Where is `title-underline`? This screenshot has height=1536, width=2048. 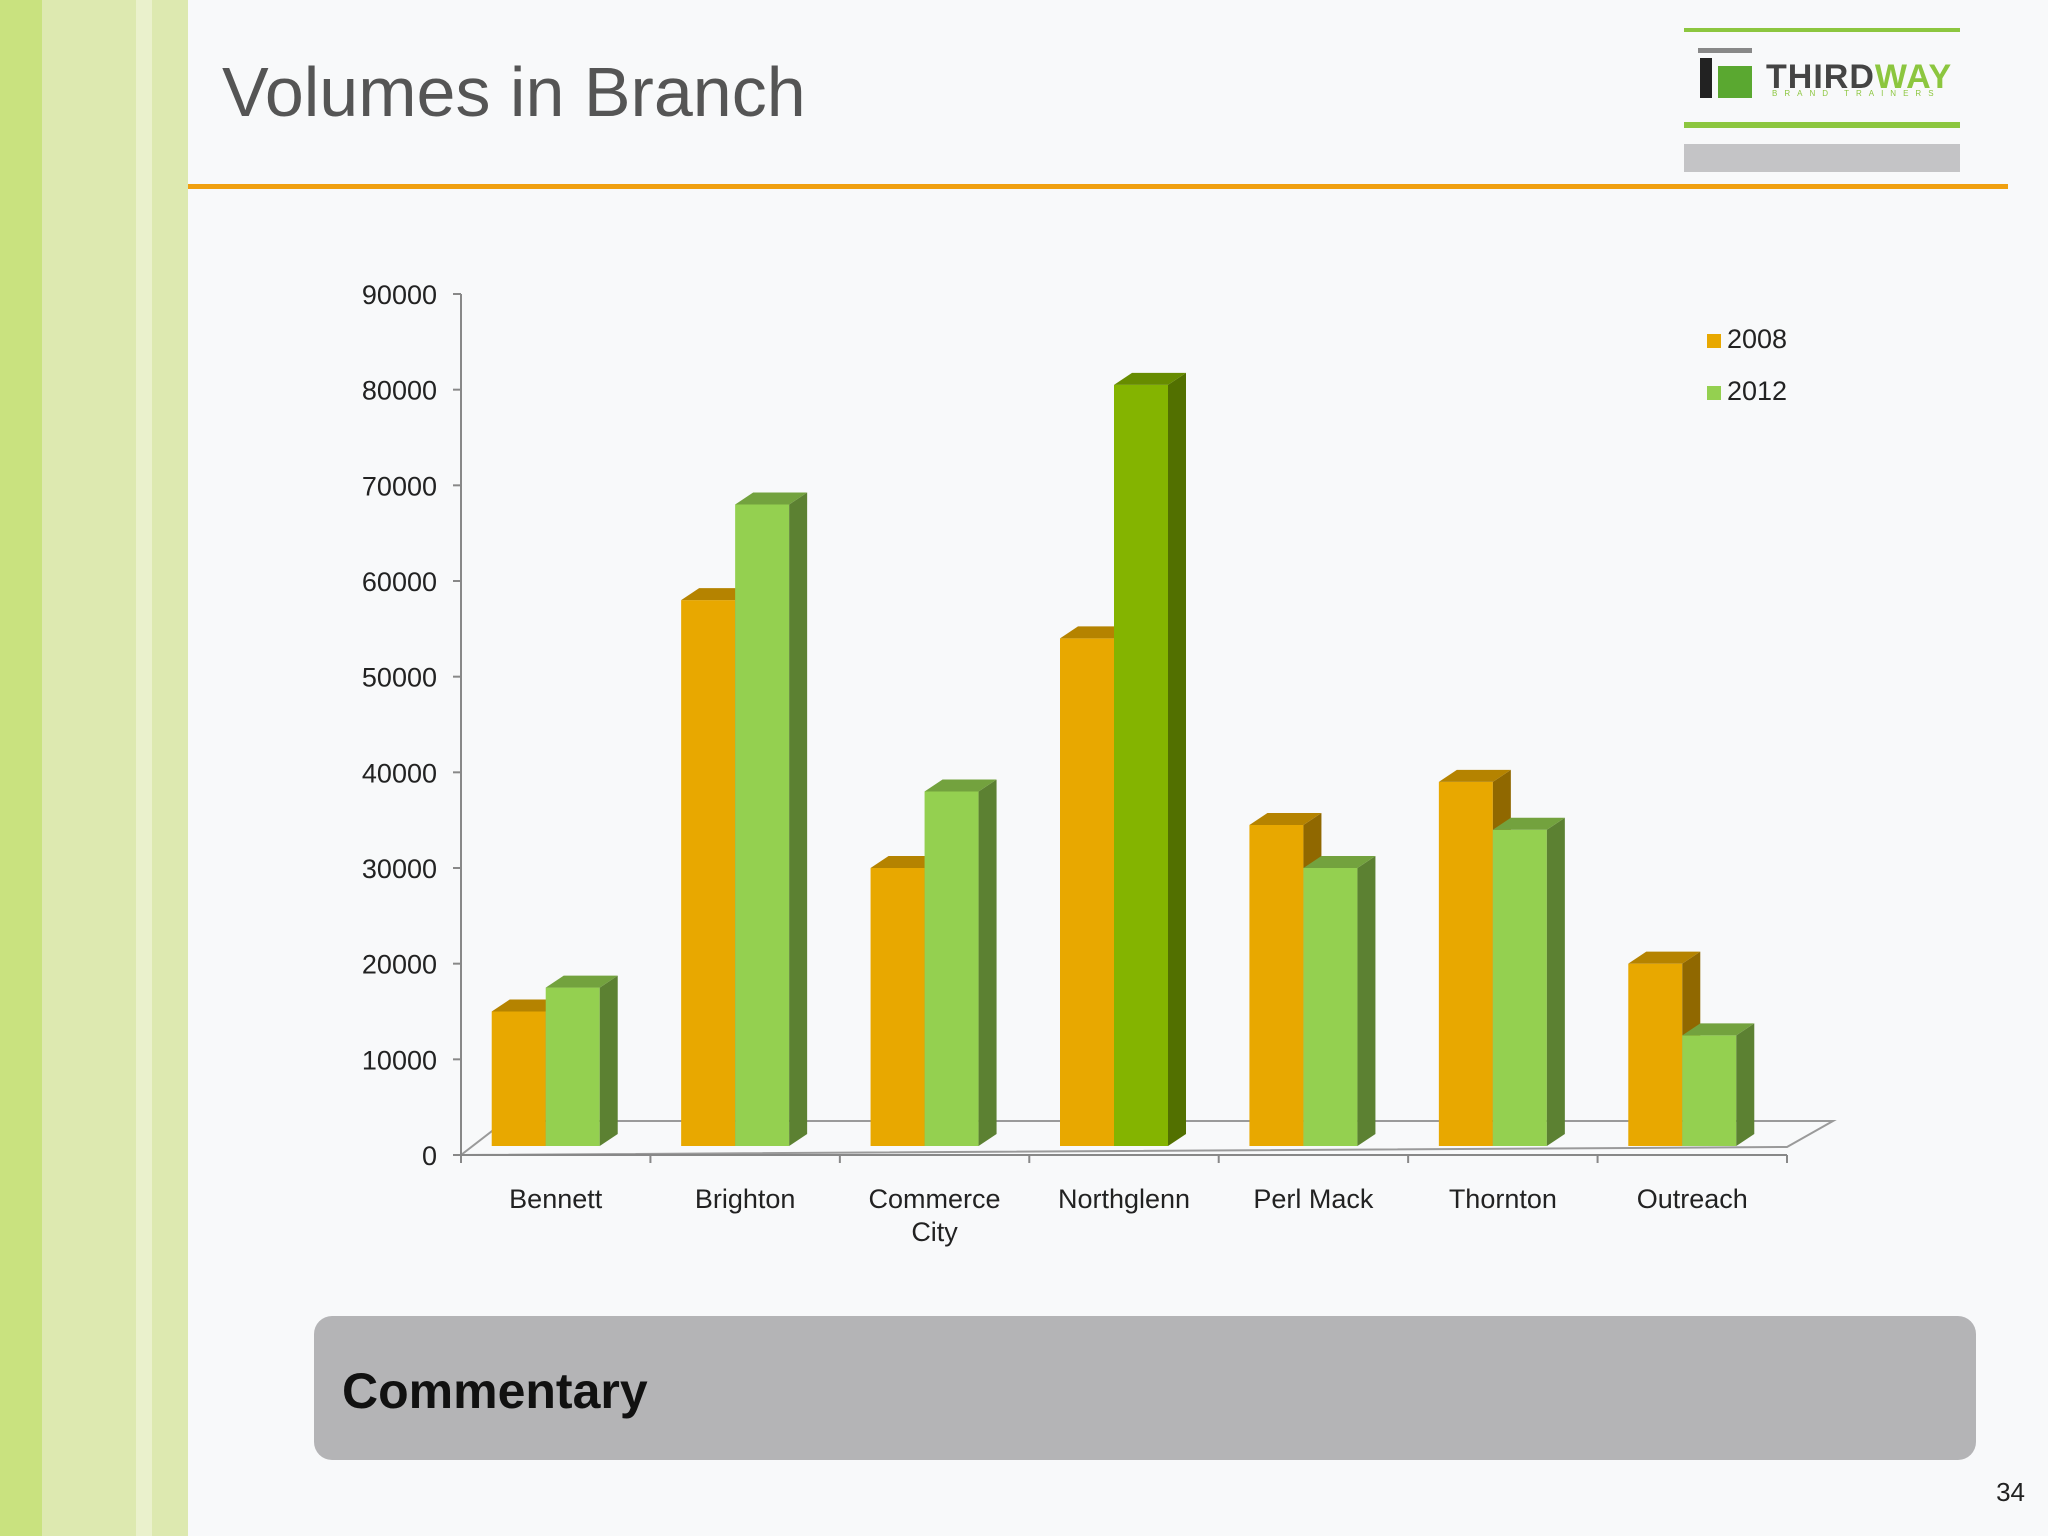
title-underline is located at coordinates (1098, 186).